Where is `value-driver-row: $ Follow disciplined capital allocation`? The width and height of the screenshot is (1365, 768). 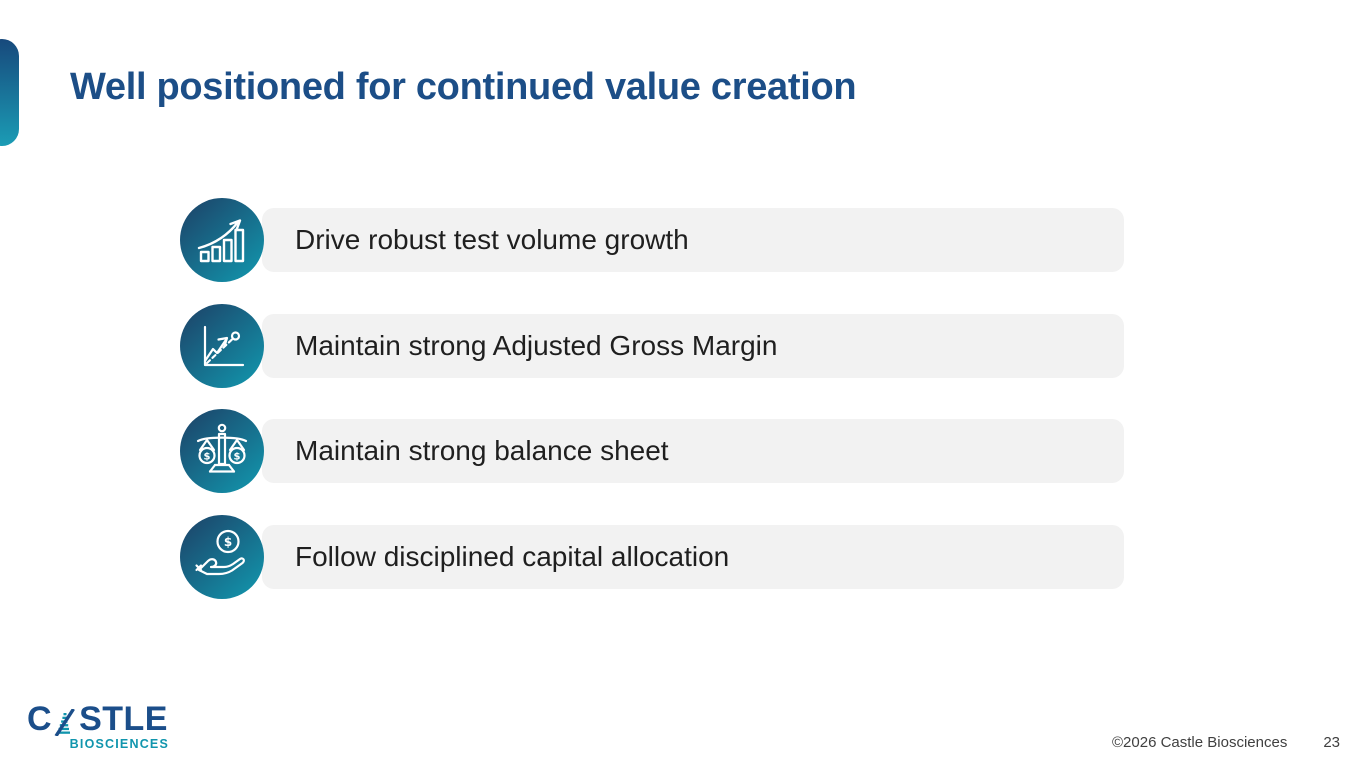
value-driver-row: $ Follow disciplined capital allocation is located at coordinates (653, 557).